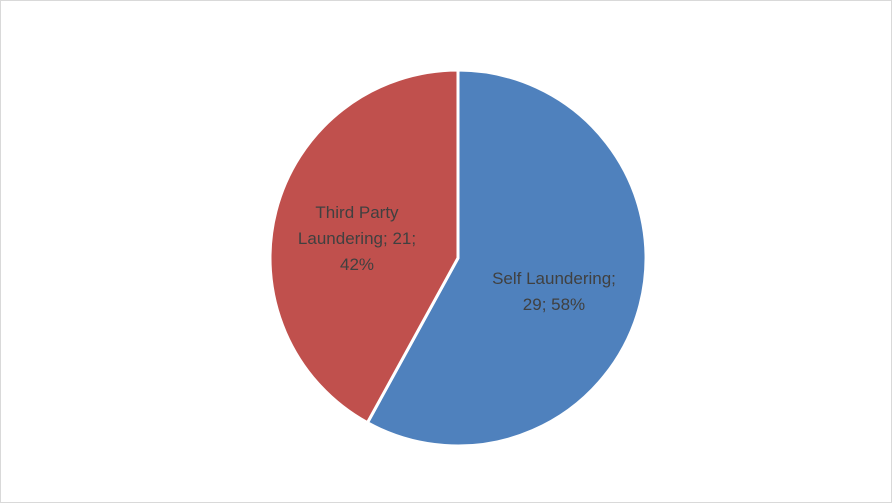  I want to click on data-label-self-laundering: Self Laundering; 29; 58%, so click(554, 291).